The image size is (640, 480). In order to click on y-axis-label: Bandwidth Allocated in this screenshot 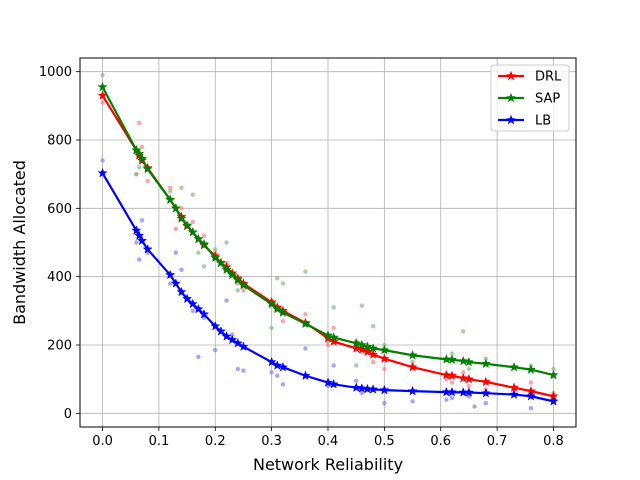, I will do `click(19, 242)`.